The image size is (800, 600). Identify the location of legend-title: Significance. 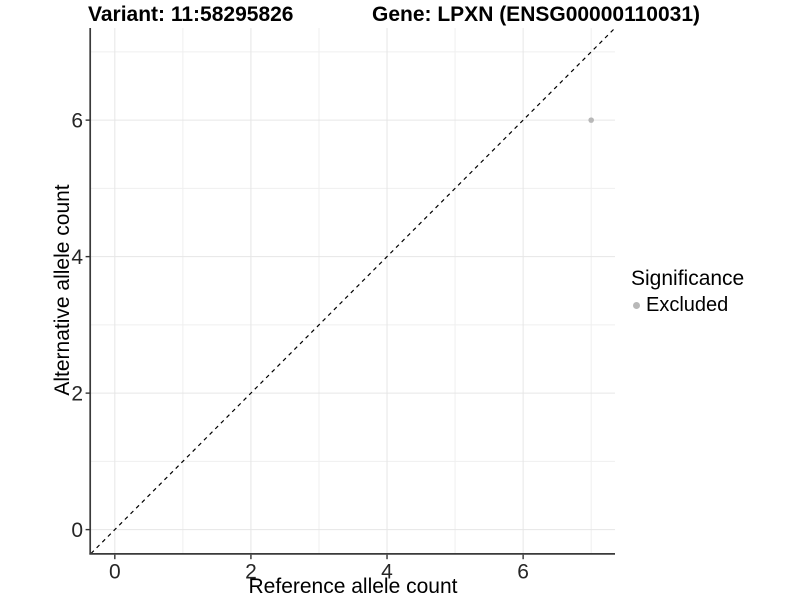
(688, 278).